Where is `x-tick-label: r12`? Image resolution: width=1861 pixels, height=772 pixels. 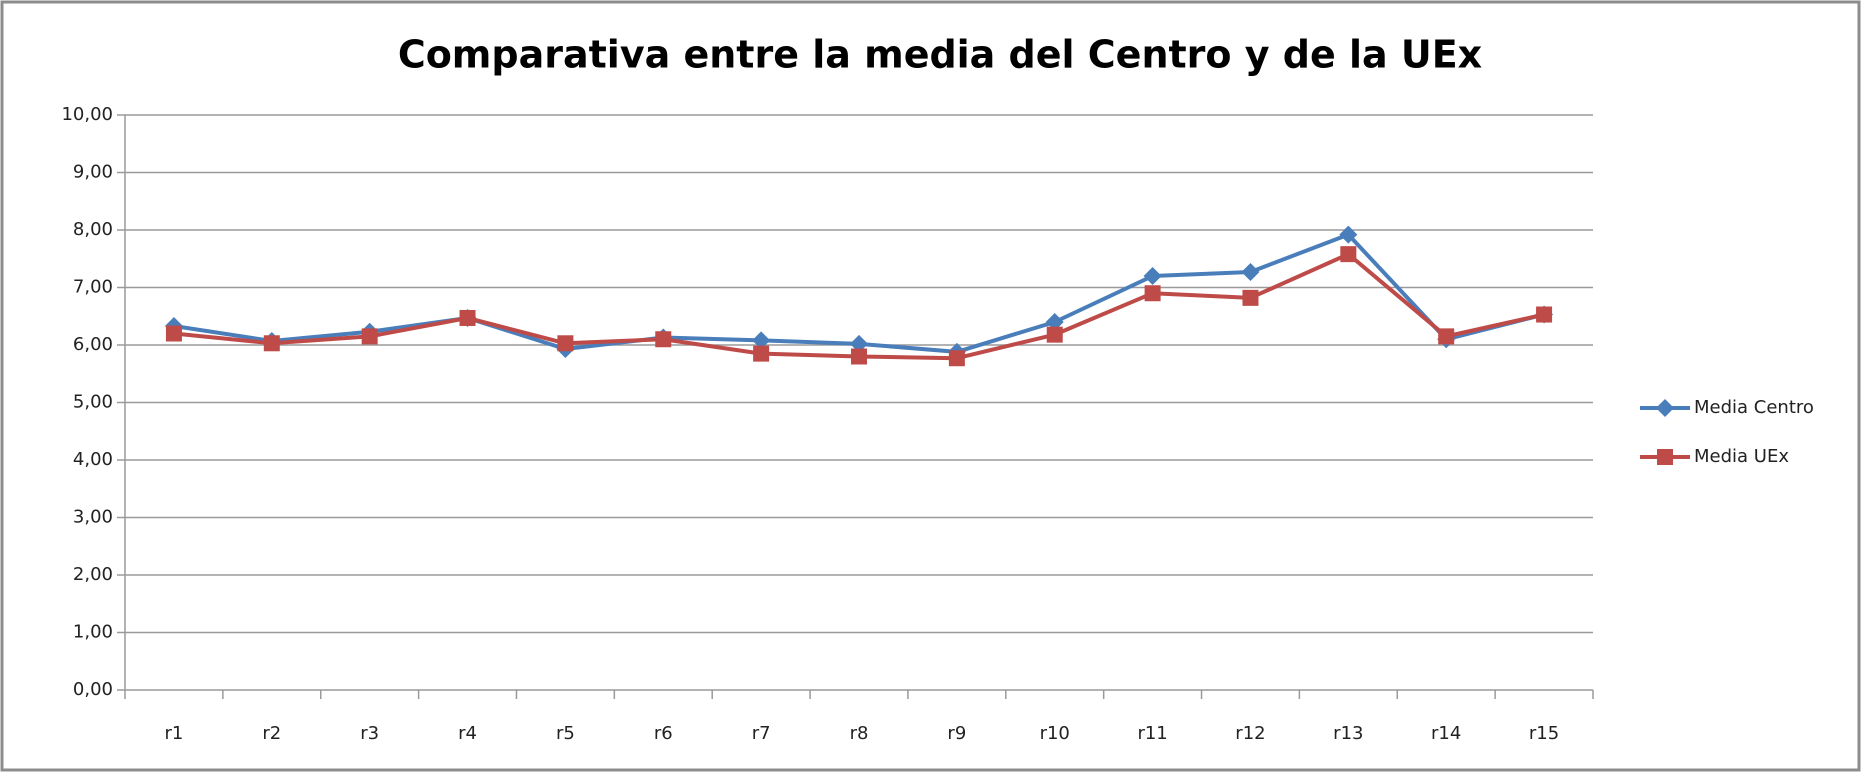 x-tick-label: r12 is located at coordinates (1250, 733).